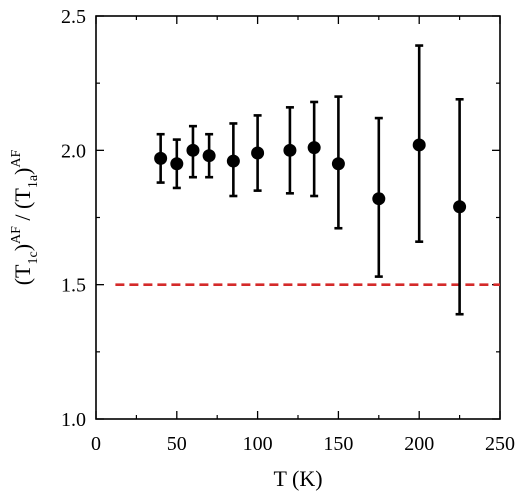 This screenshot has height=496, width=522. I want to click on x-tick-label: 100, so click(258, 444).